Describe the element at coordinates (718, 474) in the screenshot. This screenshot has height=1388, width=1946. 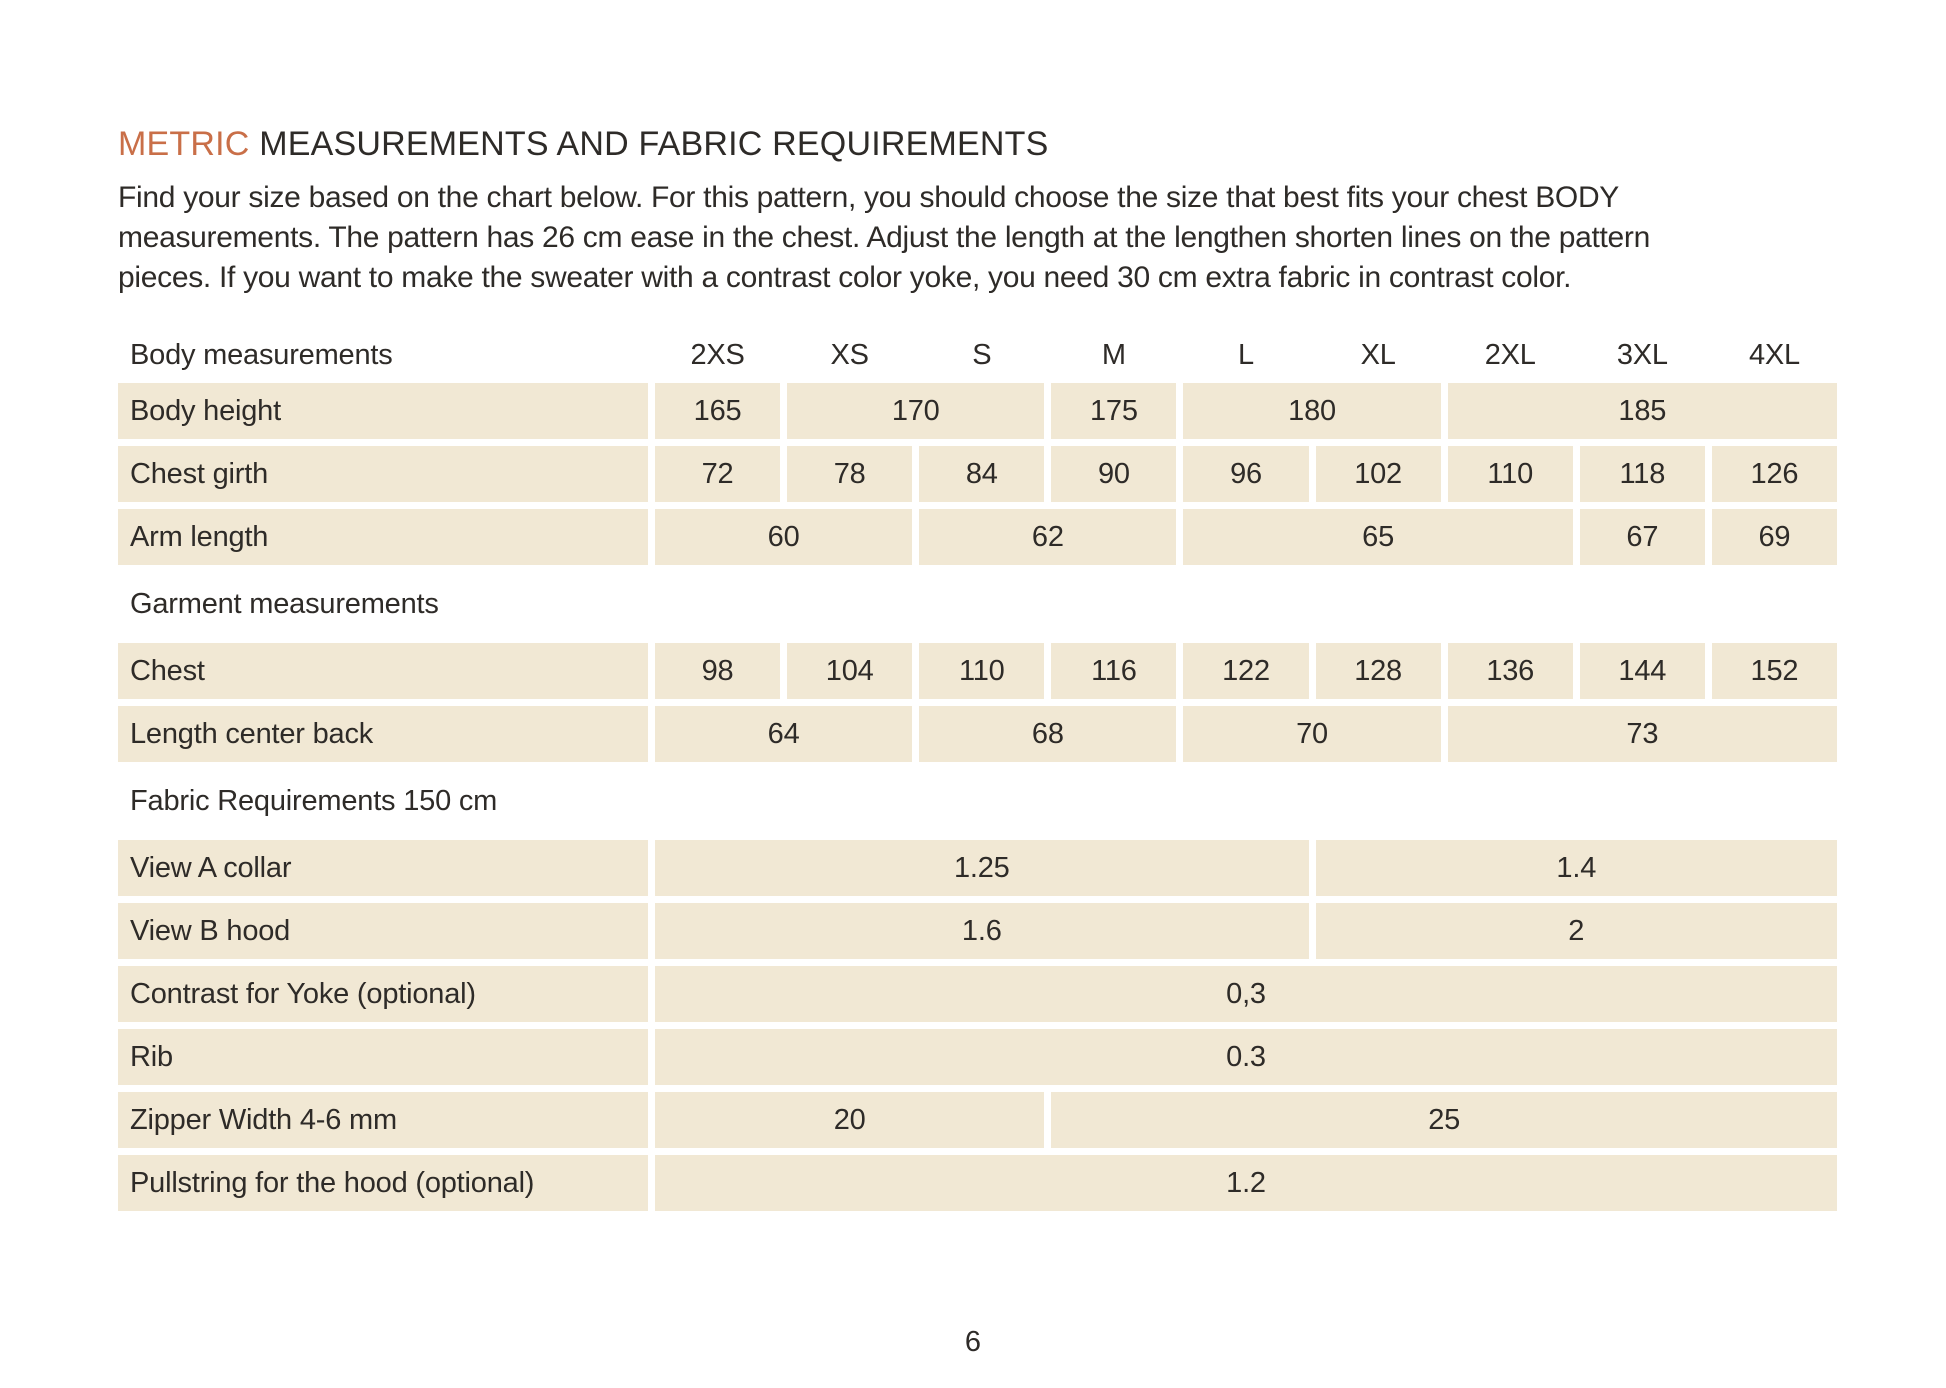
I see `value-cell: 72` at that location.